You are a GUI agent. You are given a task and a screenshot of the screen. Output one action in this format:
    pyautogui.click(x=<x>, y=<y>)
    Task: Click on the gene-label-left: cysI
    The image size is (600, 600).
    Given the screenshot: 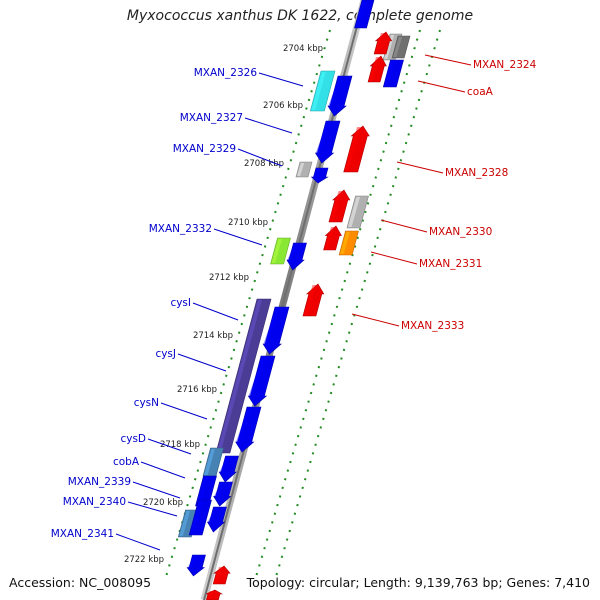 What is the action you would take?
    pyautogui.click(x=180, y=303)
    